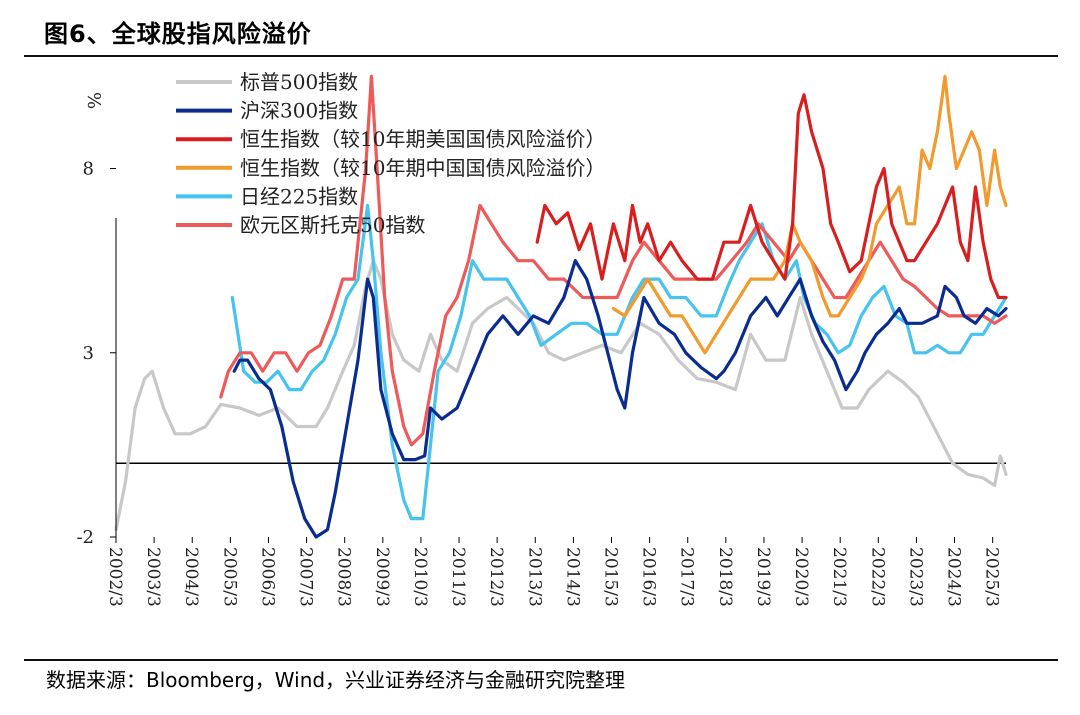 The image size is (1080, 715). What do you see at coordinates (191, 577) in the screenshot?
I see `x-tick-label: 2004/3` at bounding box center [191, 577].